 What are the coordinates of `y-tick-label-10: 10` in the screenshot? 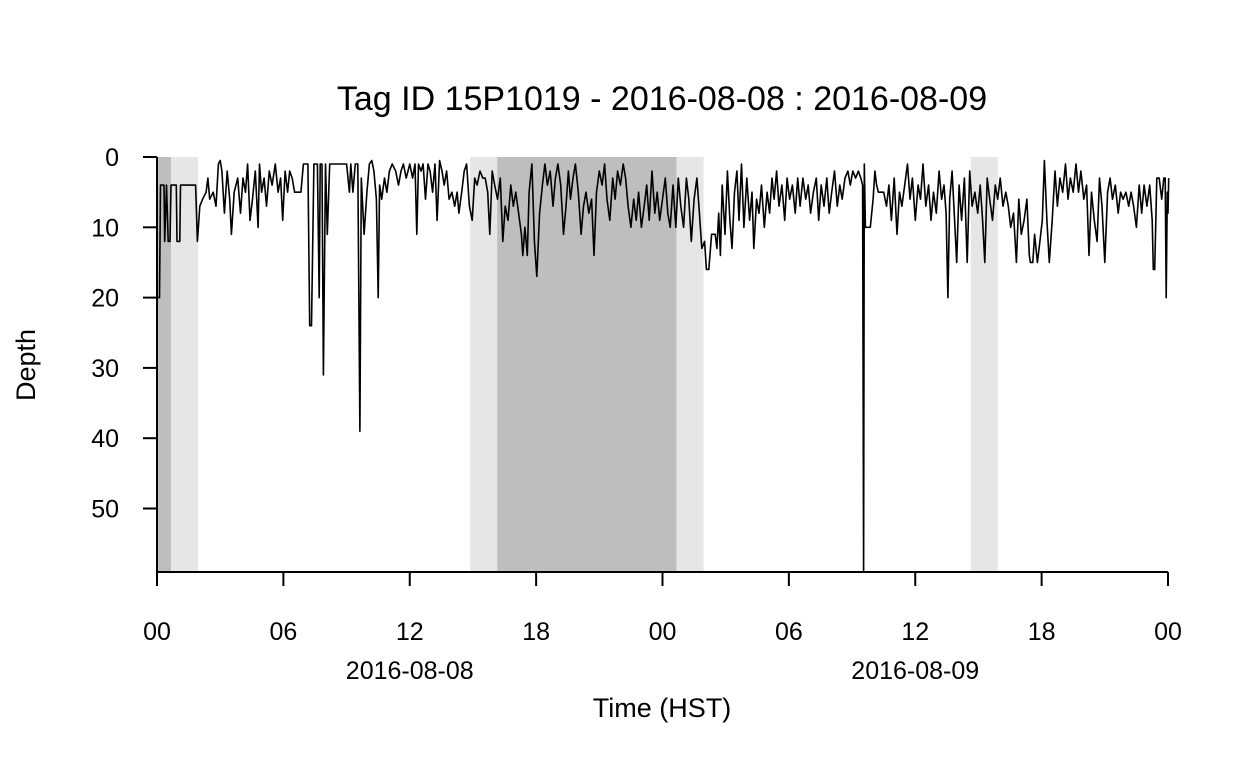 It's located at (105, 228).